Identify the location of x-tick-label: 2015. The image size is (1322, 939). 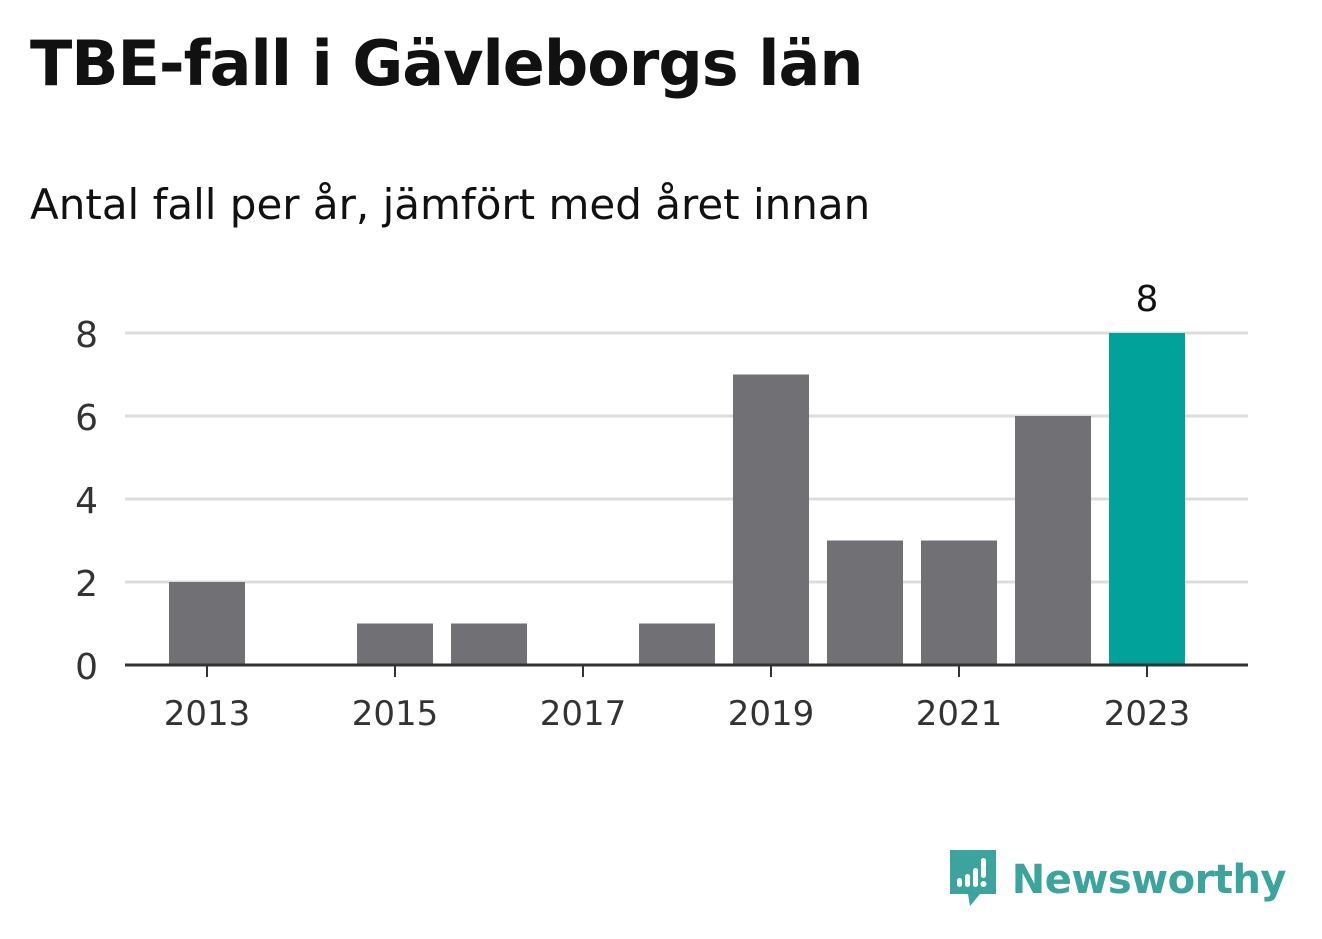
(395, 714).